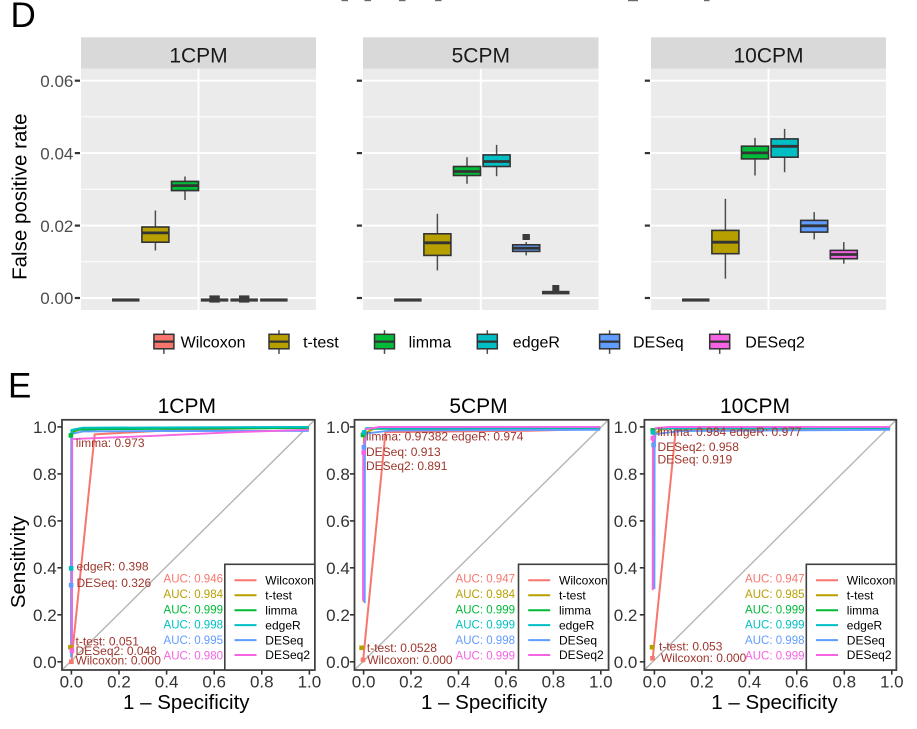 Image resolution: width=917 pixels, height=729 pixels. I want to click on svg-text: AUC: 0.995, so click(193, 641).